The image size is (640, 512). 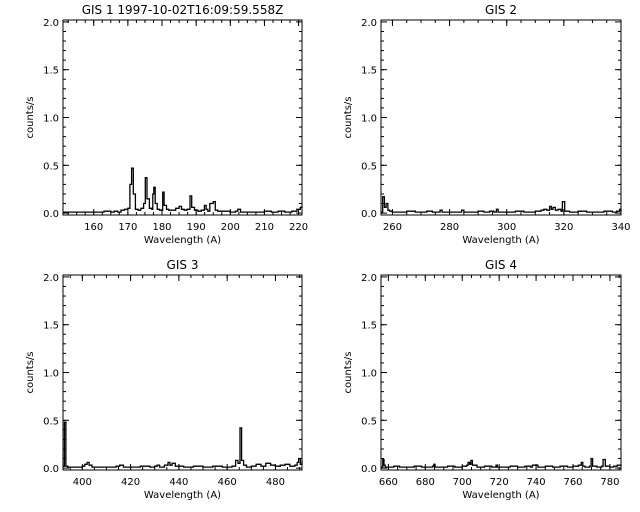 What do you see at coordinates (230, 227) in the screenshot?
I see `x-tick-label: 200` at bounding box center [230, 227].